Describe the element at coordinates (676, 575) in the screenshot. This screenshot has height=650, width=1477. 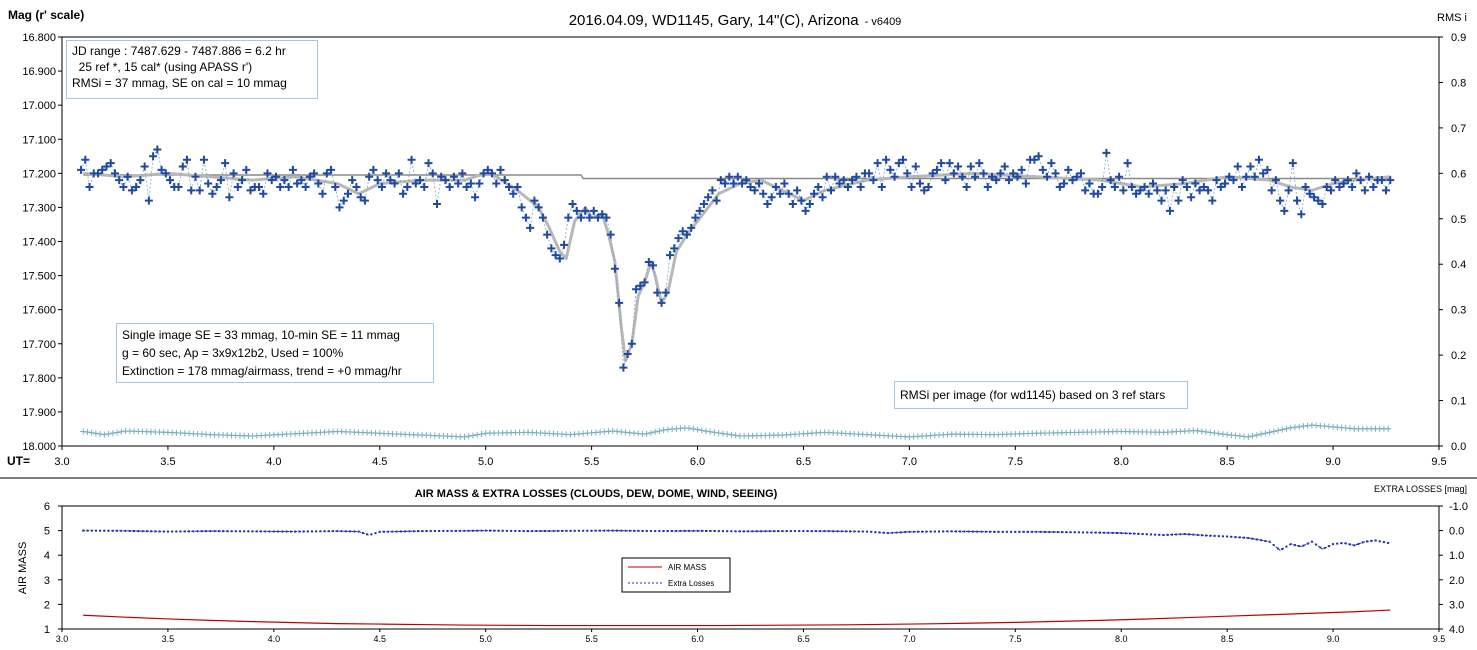
I see `legend-box` at that location.